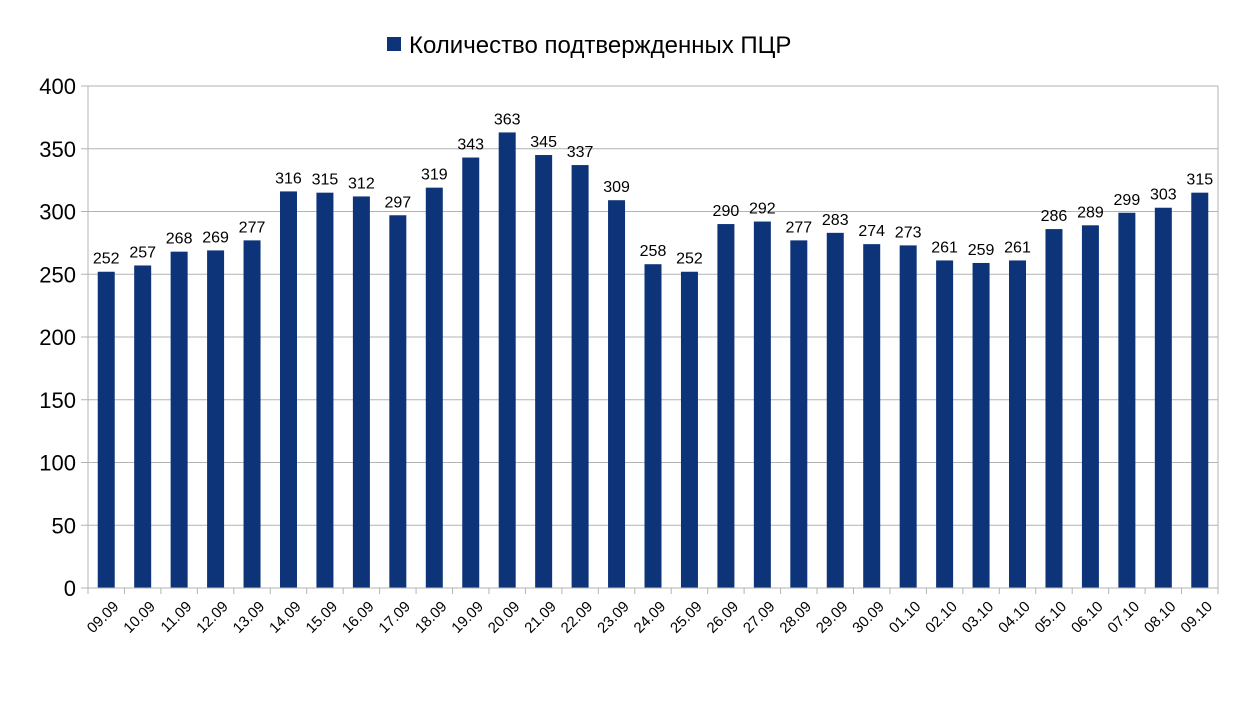 The image size is (1250, 704). I want to click on x-tick-label: 28.09, so click(795, 617).